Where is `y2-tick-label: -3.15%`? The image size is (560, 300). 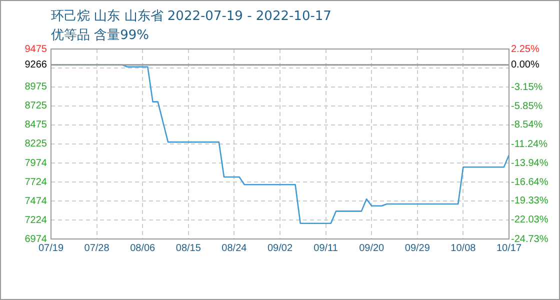 y2-tick-label: -3.15% is located at coordinates (527, 87).